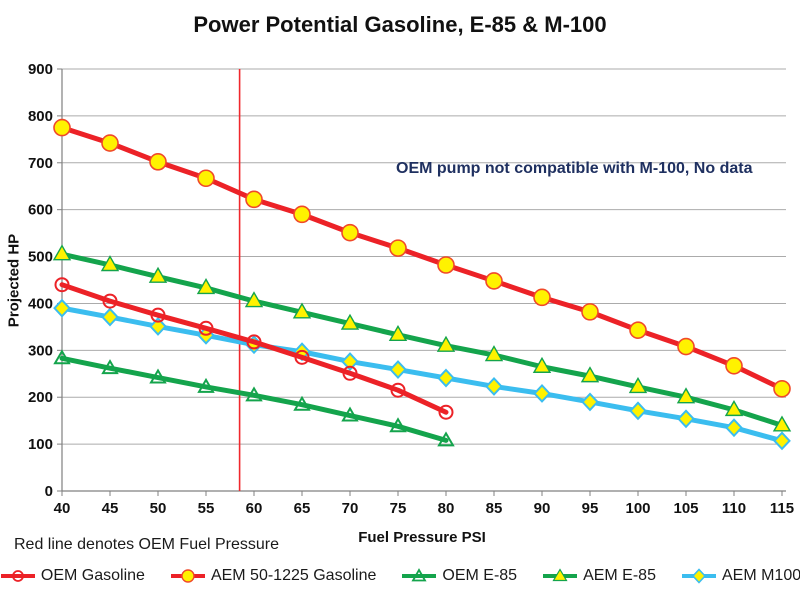 This screenshot has width=800, height=600. What do you see at coordinates (206, 508) in the screenshot?
I see `x-tick-label: 55` at bounding box center [206, 508].